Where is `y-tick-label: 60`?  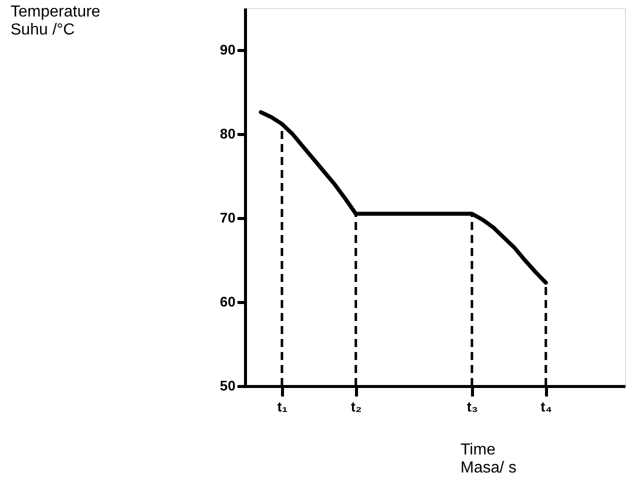
y-tick-label: 60 is located at coordinates (228, 302).